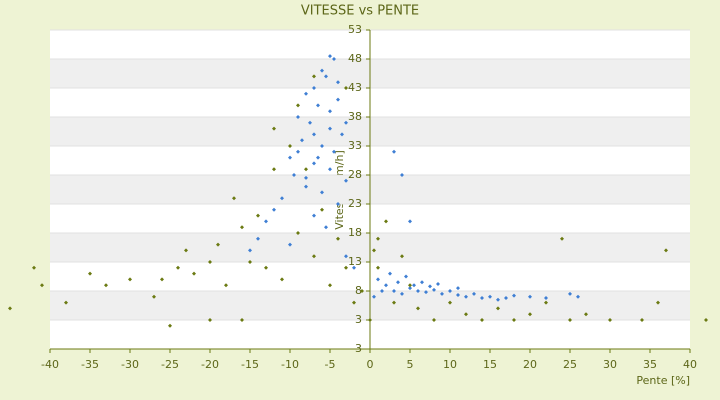 The height and width of the screenshot is (400, 720). What do you see at coordinates (570, 364) in the screenshot?
I see `x-tick-label: 25` at bounding box center [570, 364].